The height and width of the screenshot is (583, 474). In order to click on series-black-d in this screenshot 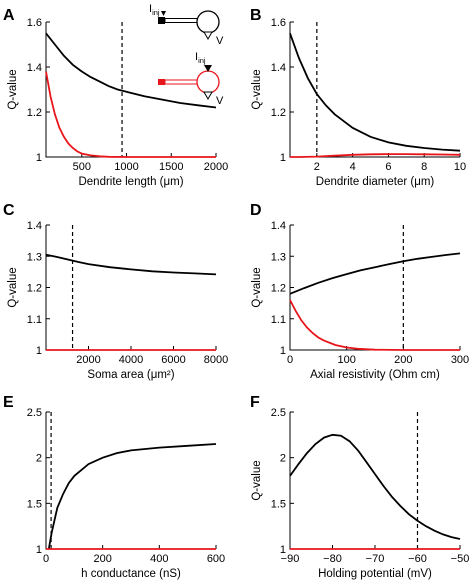, I will do `click(375, 273)`.